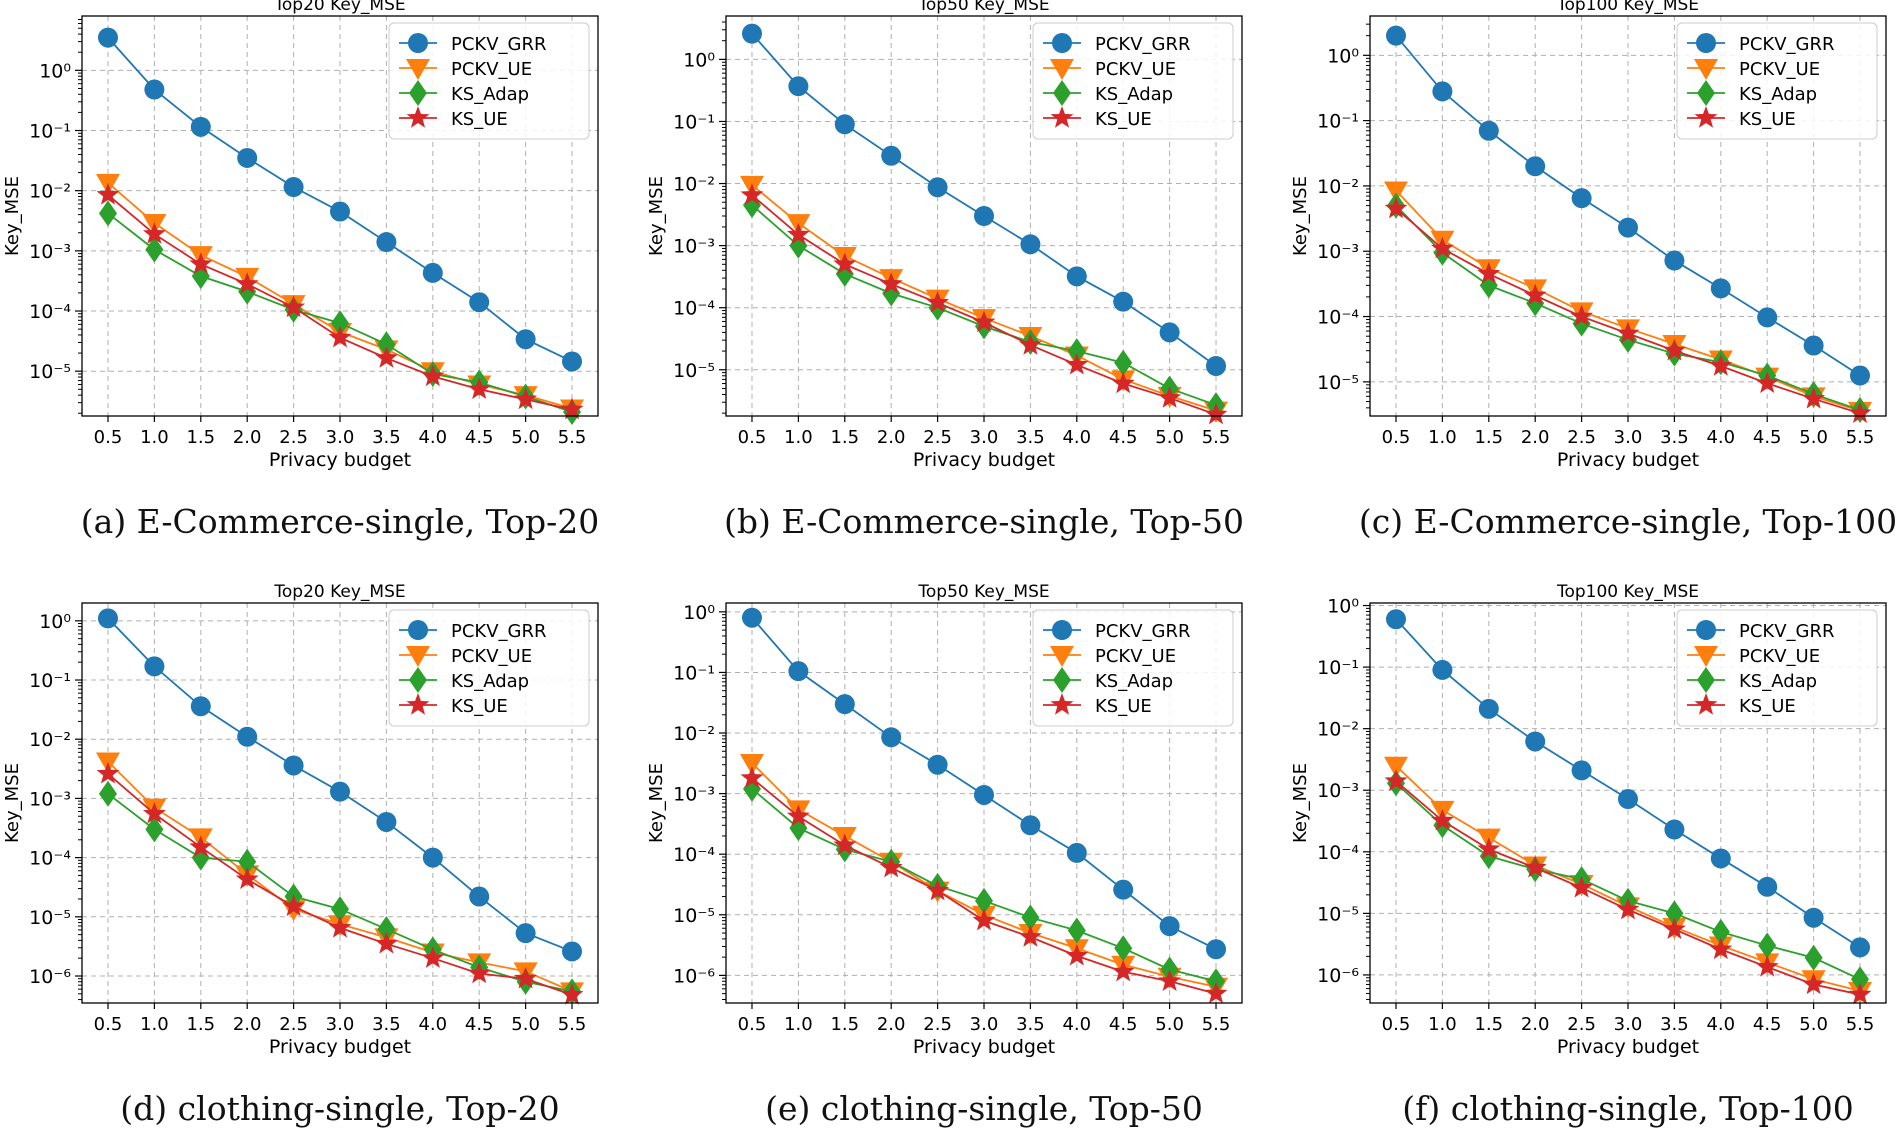 Image resolution: width=1900 pixels, height=1137 pixels. What do you see at coordinates (1109, 656) in the screenshot?
I see `legend-entry: PCKV_UE` at bounding box center [1109, 656].